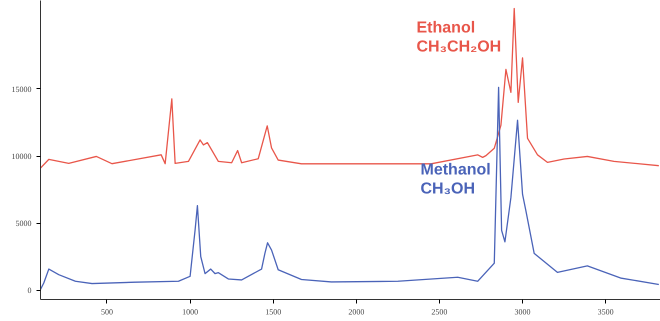 The height and width of the screenshot is (321, 660). Describe the element at coordinates (448, 189) in the screenshot. I see `annotation: CH₃OH` at that location.